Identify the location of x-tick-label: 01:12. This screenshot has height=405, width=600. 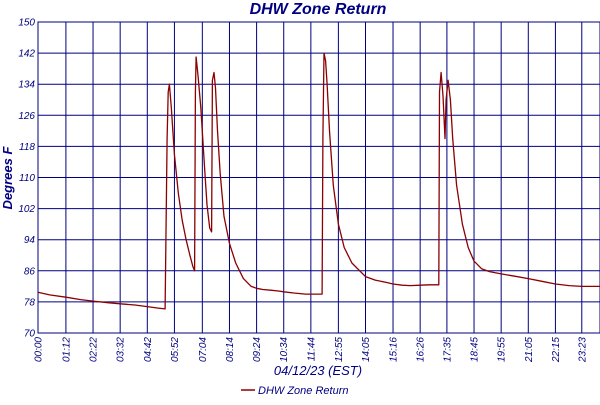
(66, 349).